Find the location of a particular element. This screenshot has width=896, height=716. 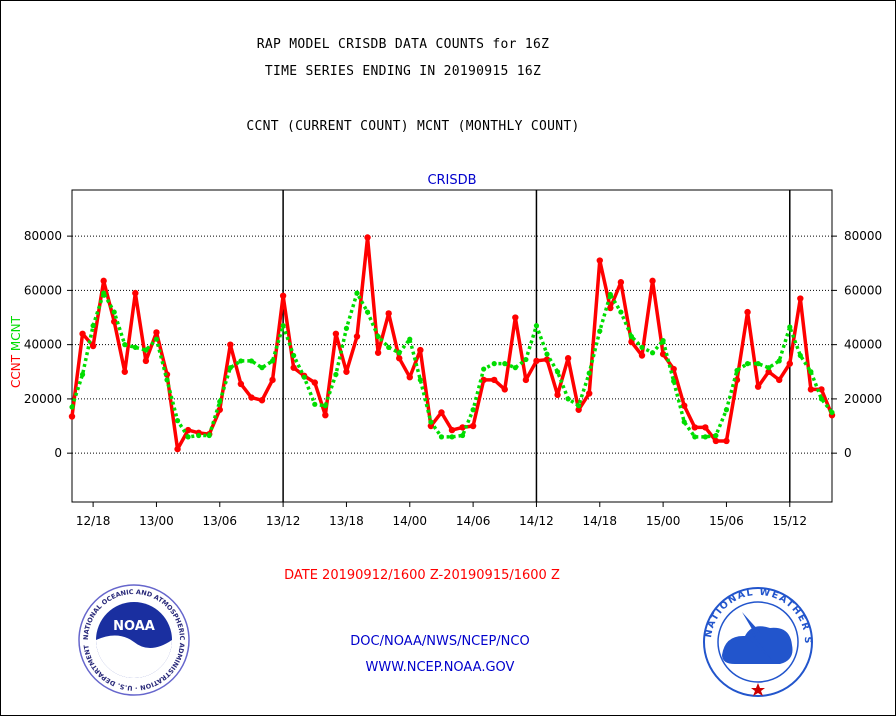

x-tick-label: 14/06 is located at coordinates (473, 521).